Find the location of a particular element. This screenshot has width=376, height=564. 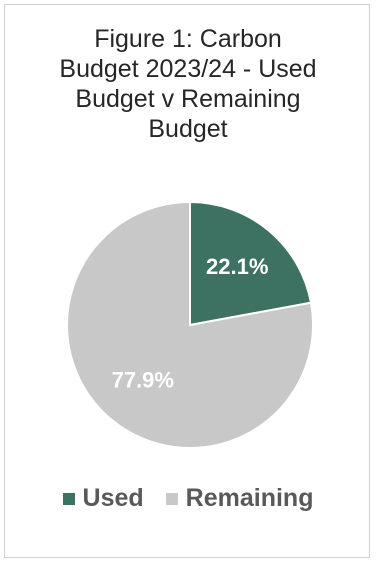

legend-item-used: Used is located at coordinates (103, 498).